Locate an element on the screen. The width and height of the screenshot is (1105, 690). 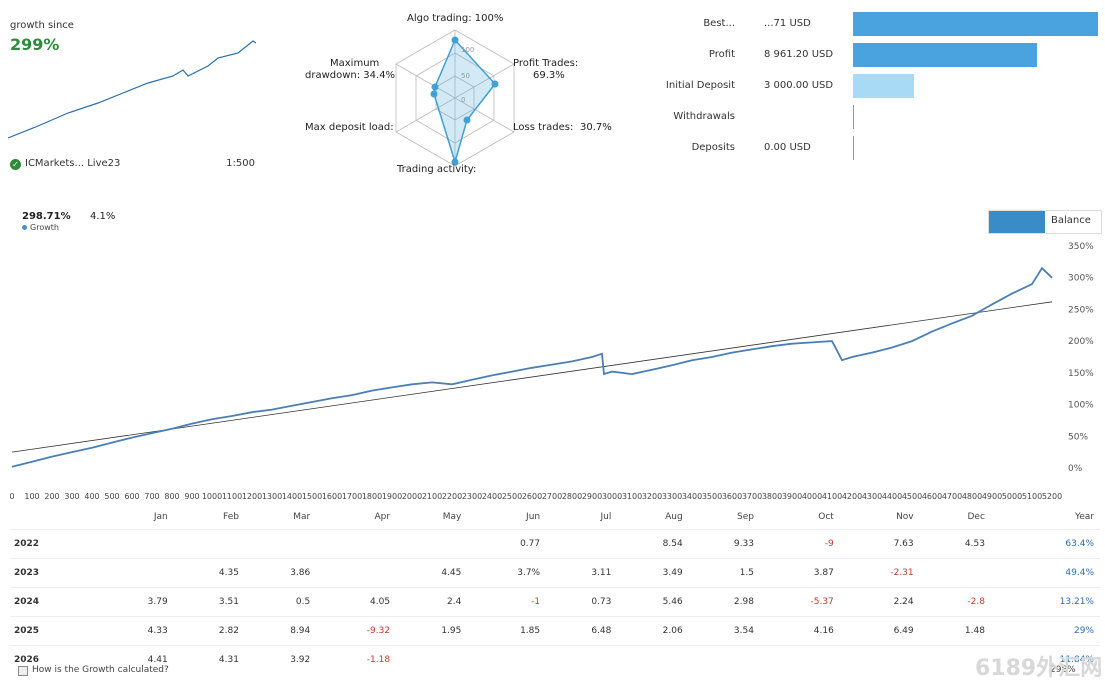
account-leverage: 1:500 is located at coordinates (240, 163).